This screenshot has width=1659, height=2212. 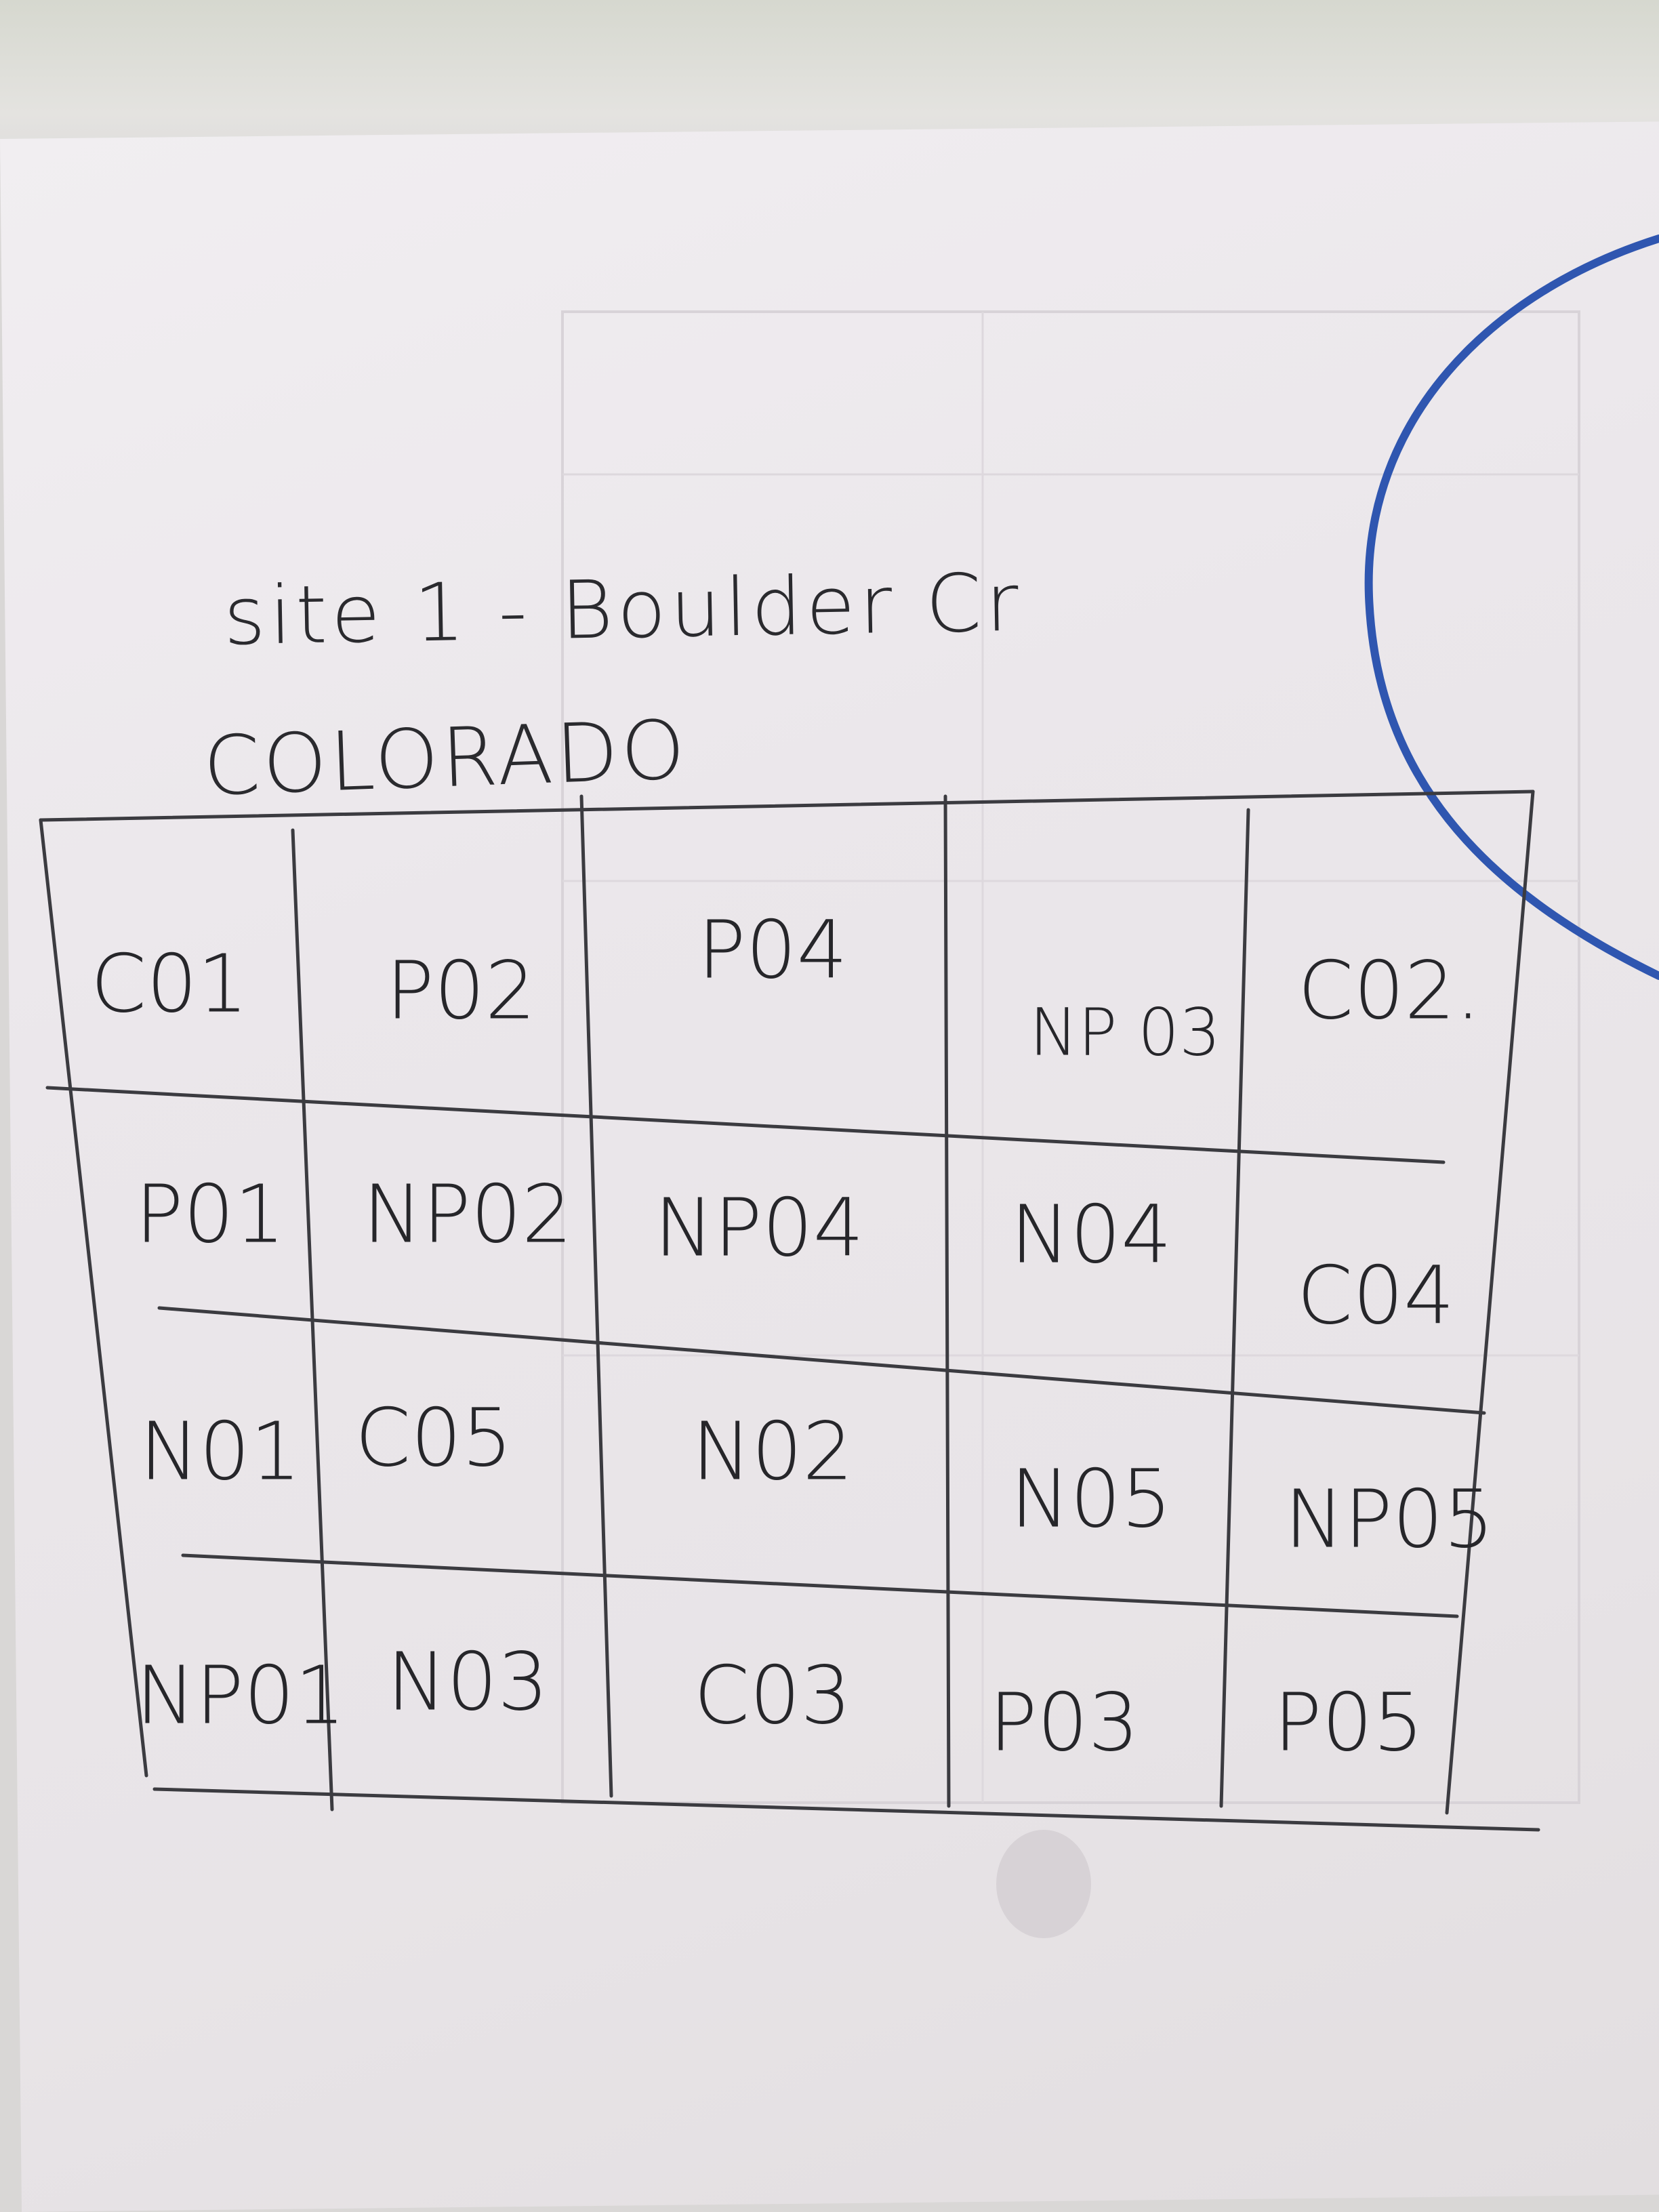 I want to click on grid-cell-r1-c4: NP 03, so click(x=1125, y=1032).